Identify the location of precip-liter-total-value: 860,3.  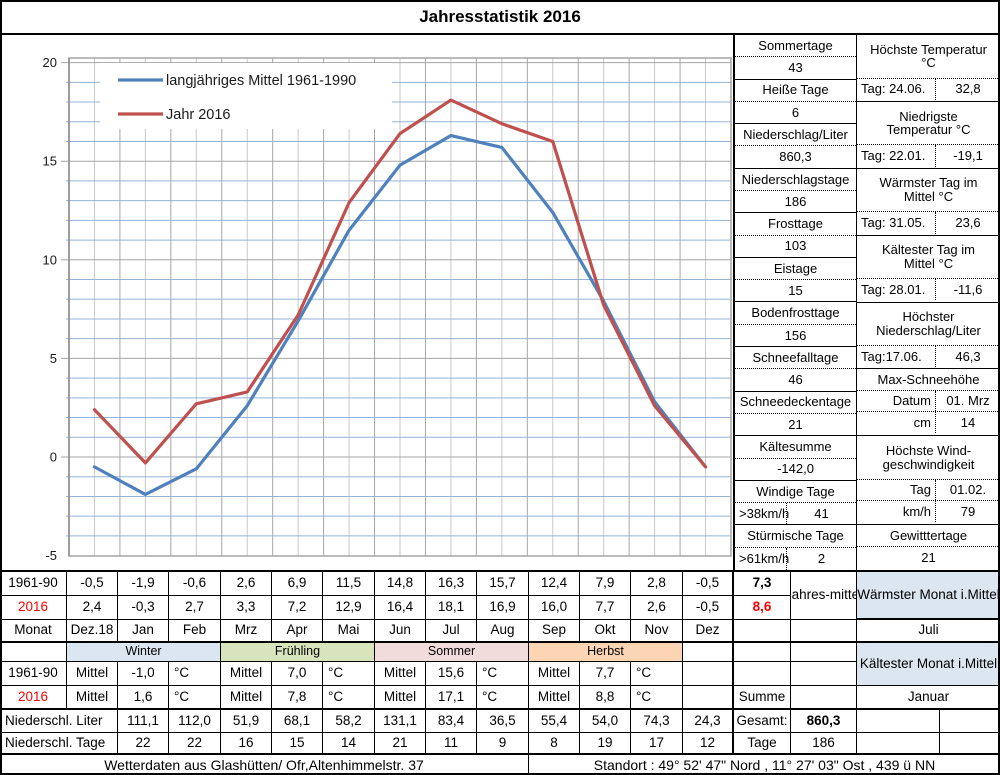
(824, 721).